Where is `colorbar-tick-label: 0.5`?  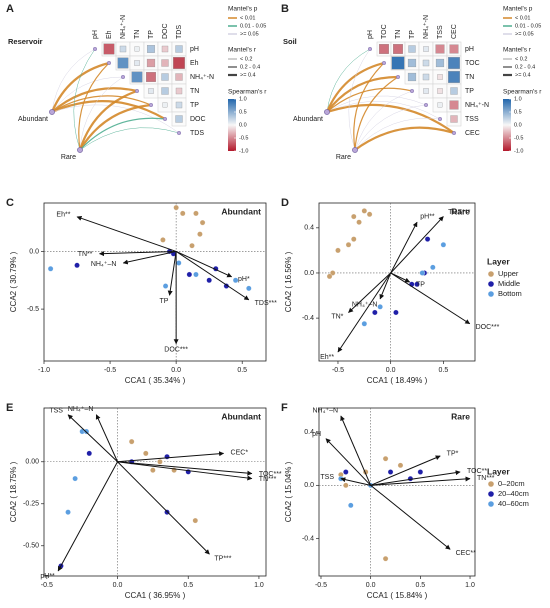 colorbar-tick-label: 0.5 is located at coordinates (518, 112).